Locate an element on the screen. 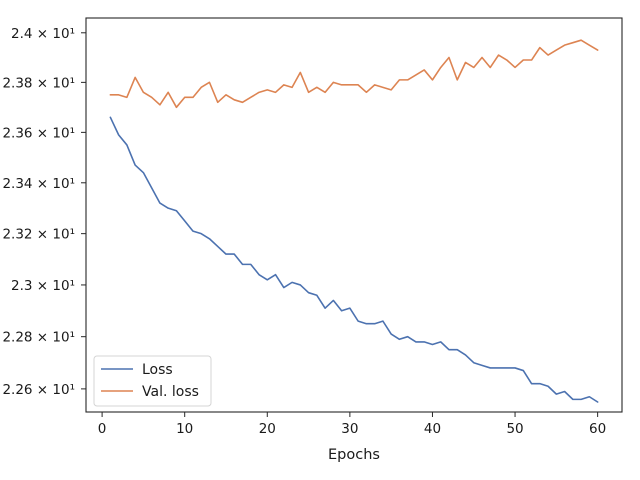 The image size is (640, 480). y-tick-label: 2.26 × 10¹ is located at coordinates (38, 390).